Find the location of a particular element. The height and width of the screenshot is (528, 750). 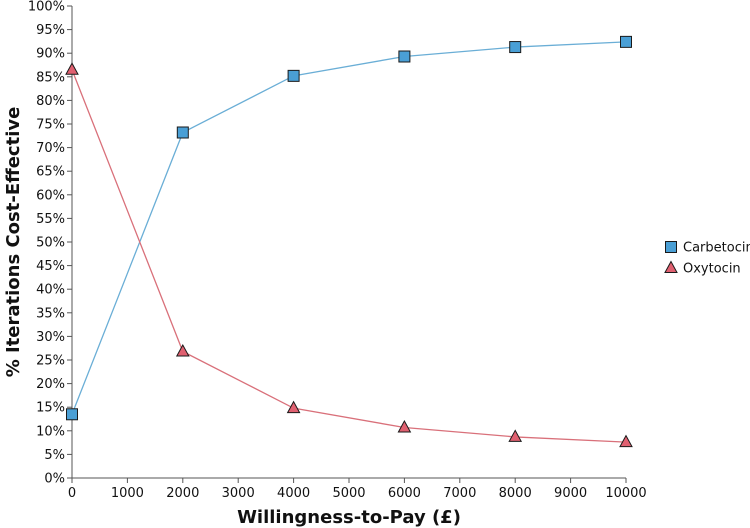

y-axis-title: % Iterations Cost-Effective is located at coordinates (13, 242).